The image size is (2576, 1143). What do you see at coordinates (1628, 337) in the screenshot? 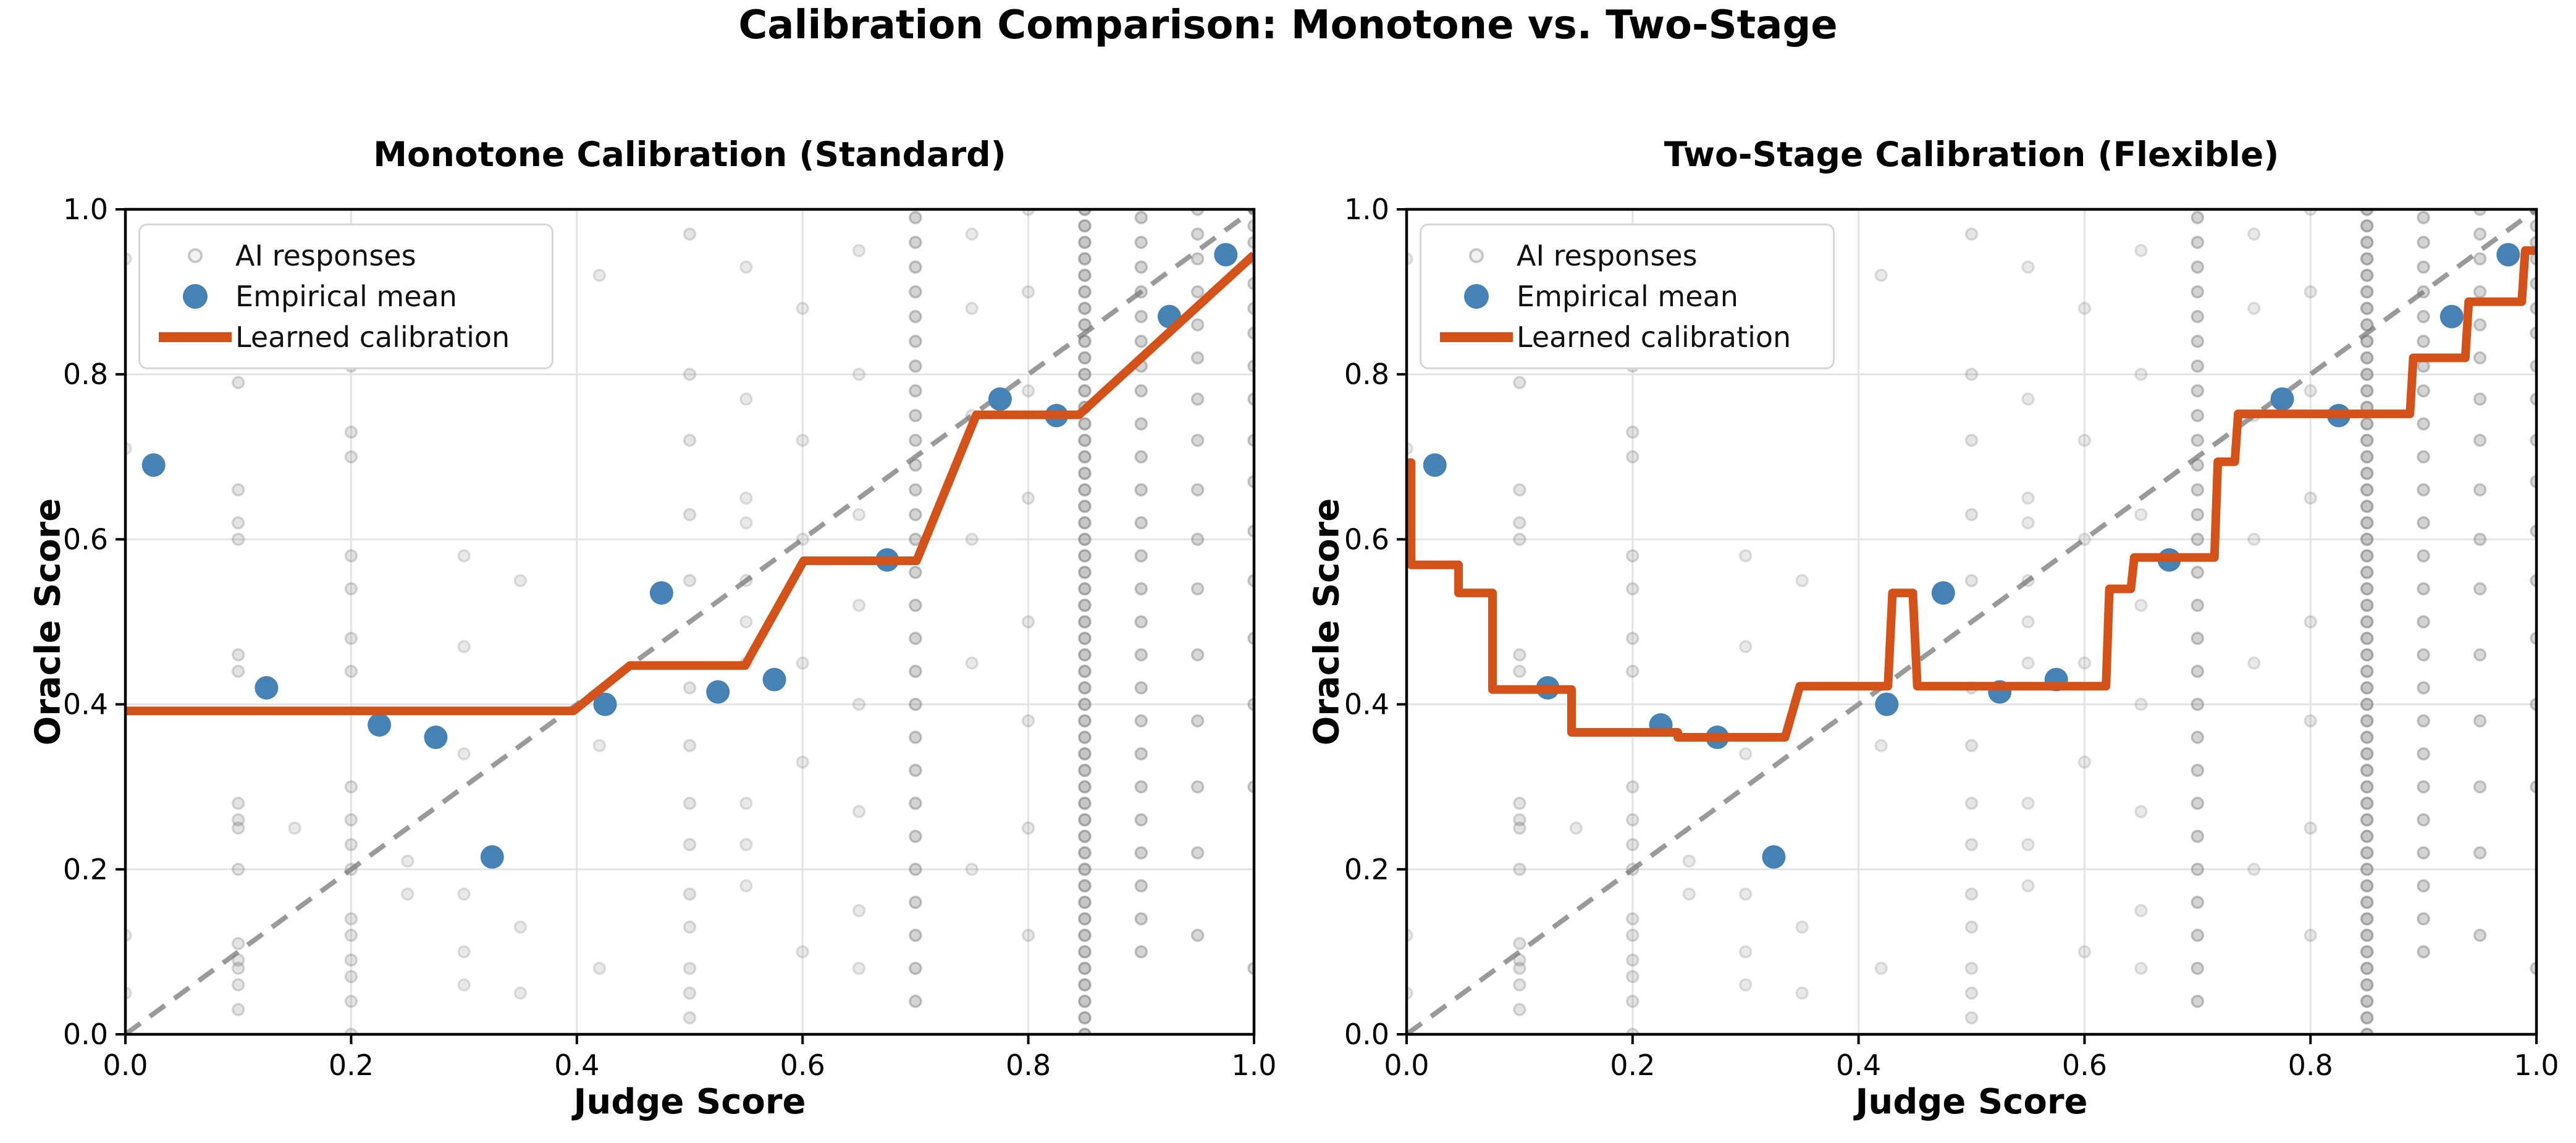
I see `legend-item-learned-calibration: Learned calibration` at bounding box center [1628, 337].